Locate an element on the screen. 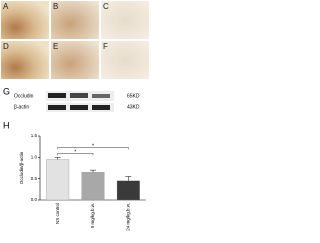 The image size is (320, 243). panel-letter: C is located at coordinates (106, 6).